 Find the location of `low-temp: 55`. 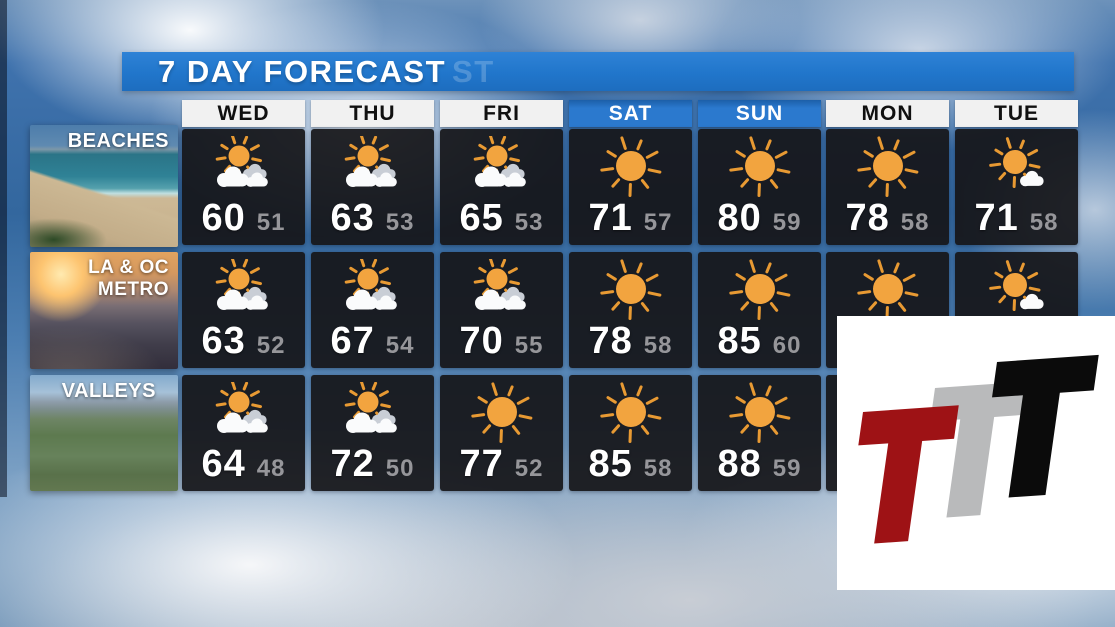

low-temp: 55 is located at coordinates (529, 345).